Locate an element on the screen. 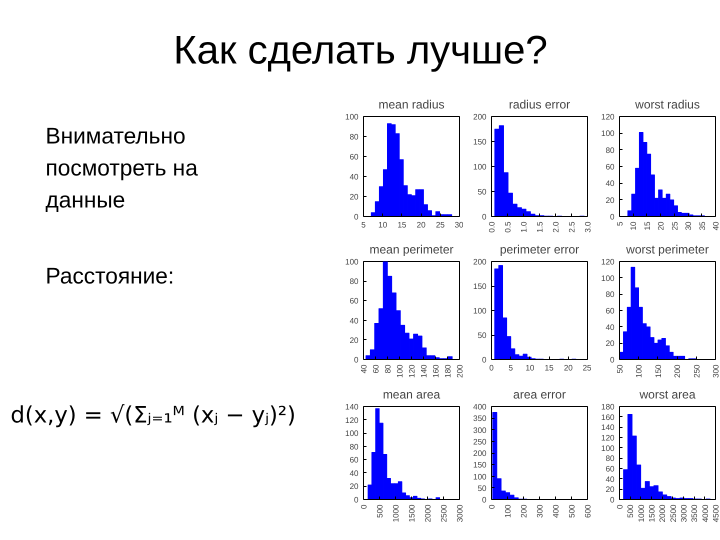 The width and height of the screenshot is (720, 540). chart-title: mean area is located at coordinates (411, 395).